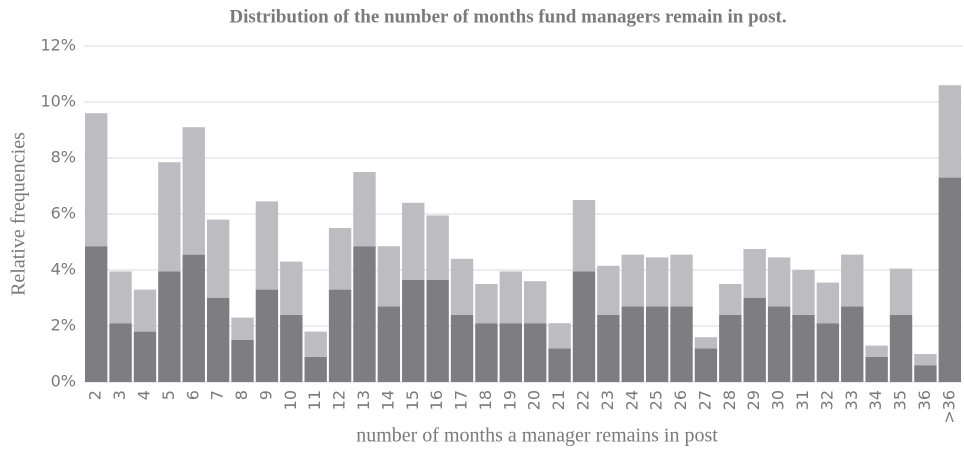 The width and height of the screenshot is (964, 449). What do you see at coordinates (704, 400) in the screenshot?
I see `x-tick-label: 27` at bounding box center [704, 400].